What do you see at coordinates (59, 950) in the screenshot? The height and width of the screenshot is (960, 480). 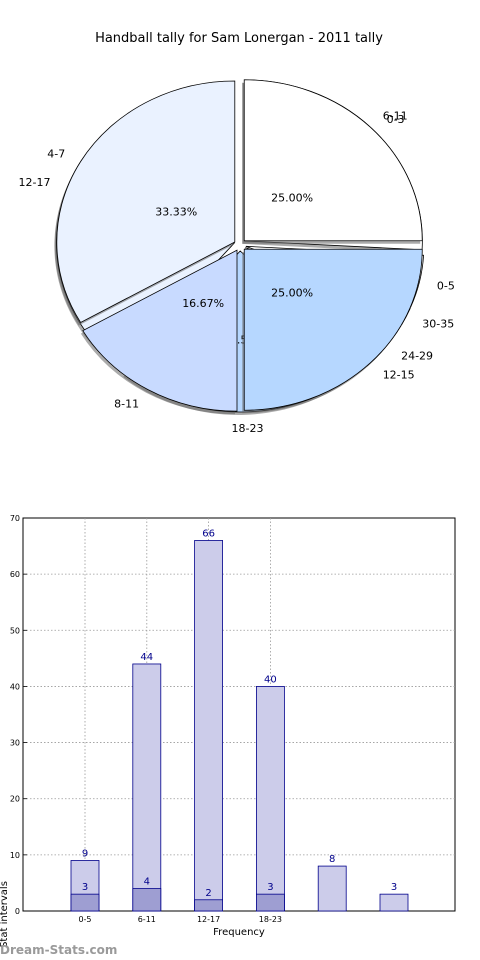 I see `footer-watermark: Dream-Stats.com` at bounding box center [59, 950].